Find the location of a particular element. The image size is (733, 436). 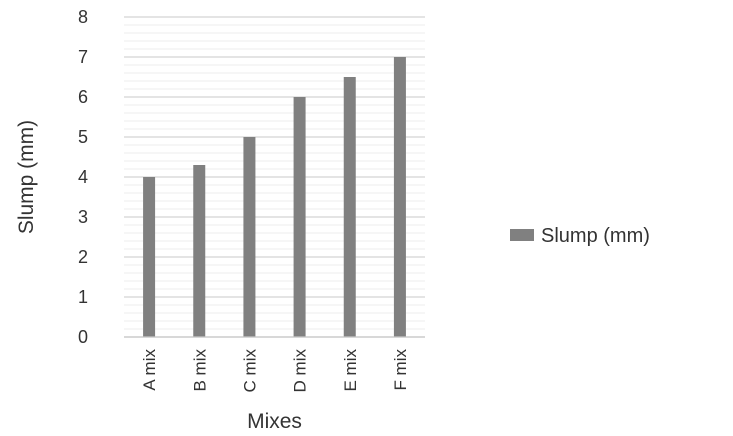

y-tick-label: 6 is located at coordinates (83, 97).